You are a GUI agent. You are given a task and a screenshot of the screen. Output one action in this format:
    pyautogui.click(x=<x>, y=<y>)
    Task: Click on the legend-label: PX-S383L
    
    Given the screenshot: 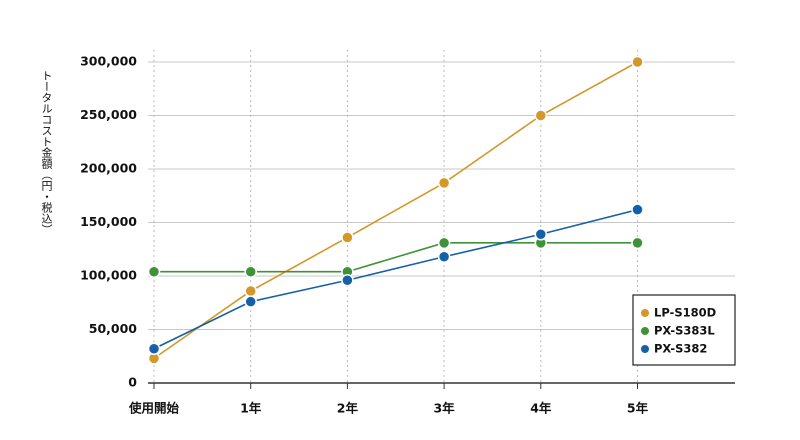 What is the action you would take?
    pyautogui.click(x=684, y=331)
    